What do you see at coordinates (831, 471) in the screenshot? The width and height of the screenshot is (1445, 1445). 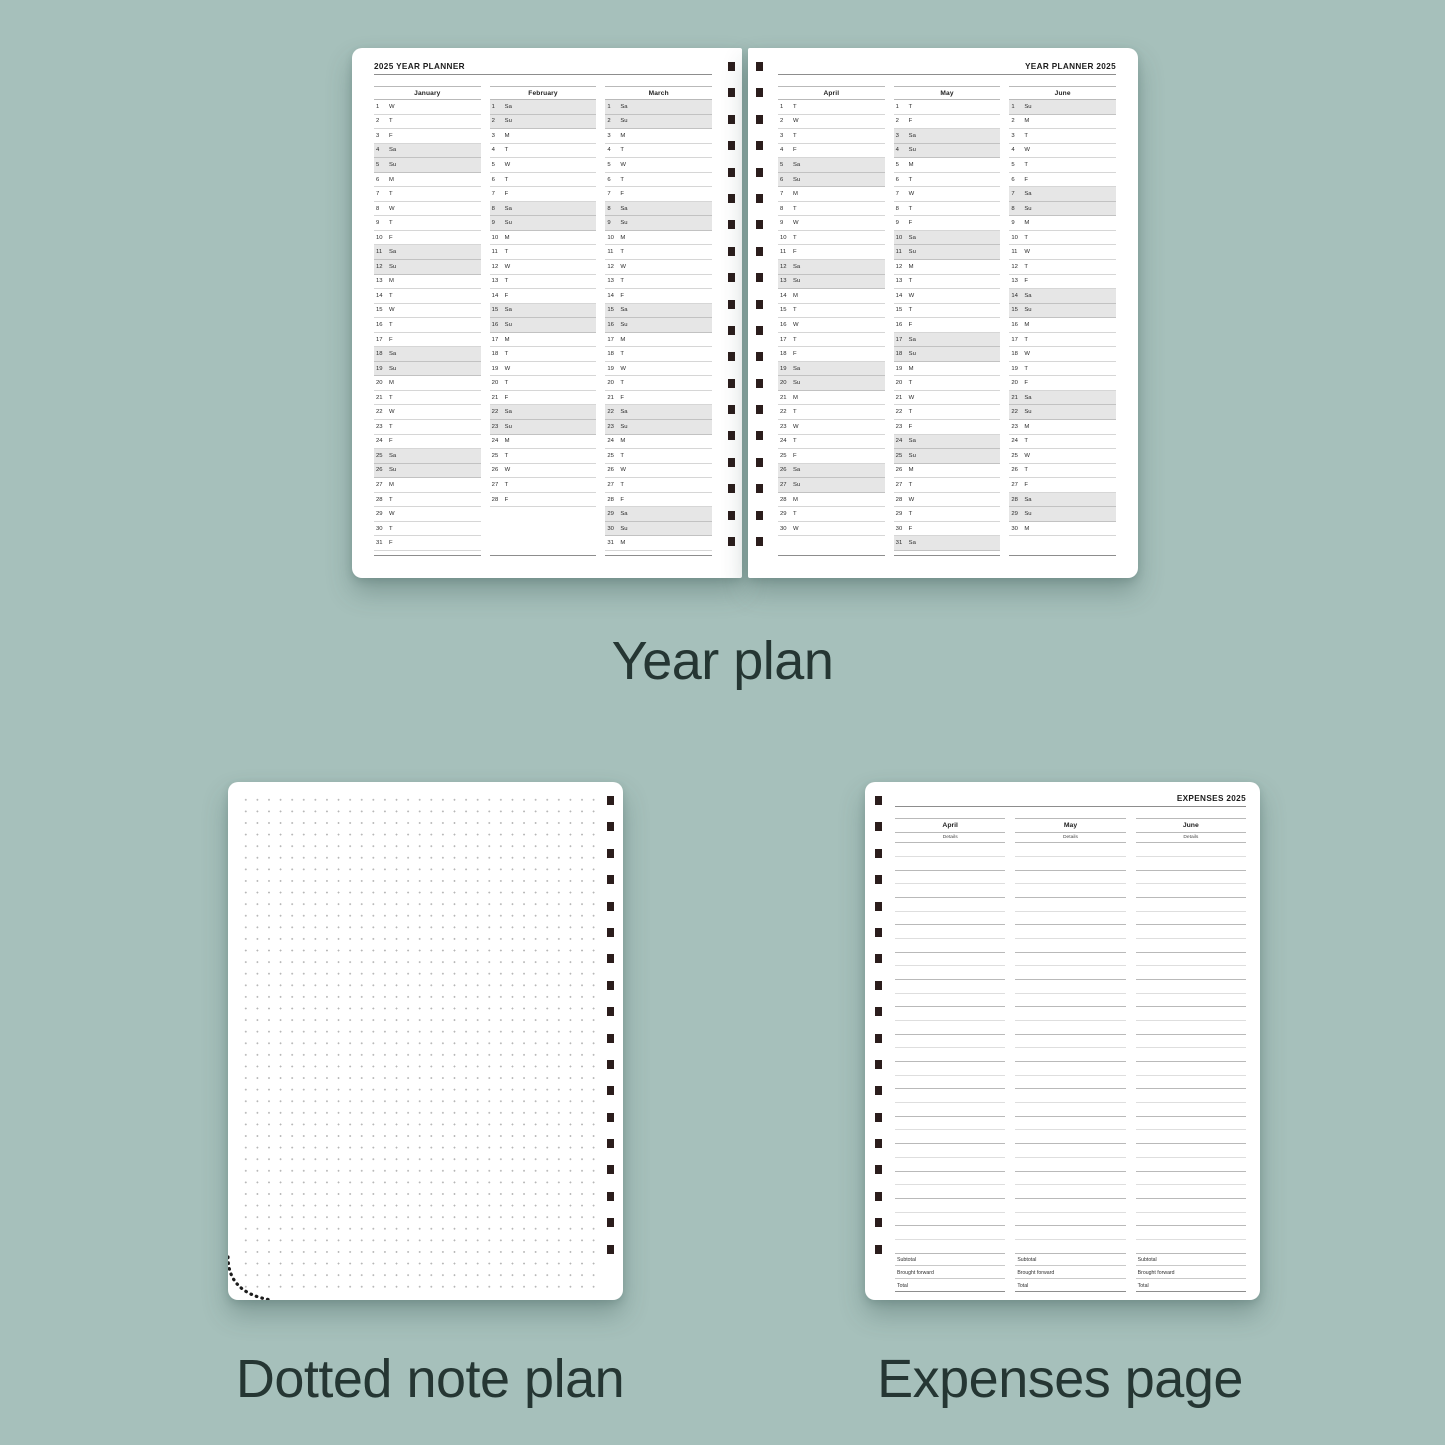 I see `day-row: 26 Sa` at bounding box center [831, 471].